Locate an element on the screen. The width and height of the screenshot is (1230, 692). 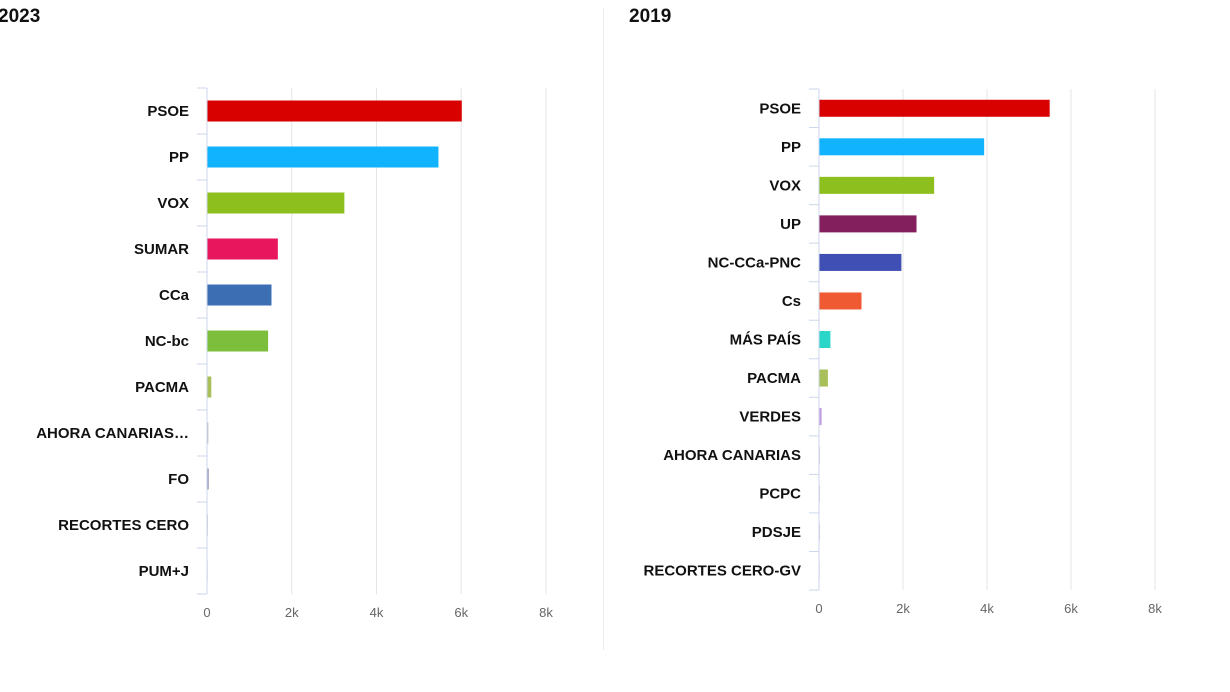
category-label: RECORTES CERO is located at coordinates (123, 525).